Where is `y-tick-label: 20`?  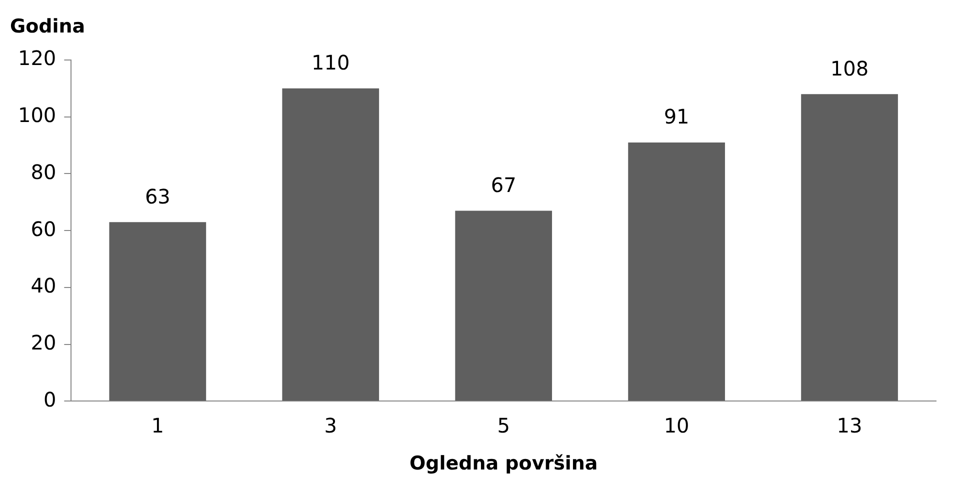
y-tick-label: 20 is located at coordinates (43, 342).